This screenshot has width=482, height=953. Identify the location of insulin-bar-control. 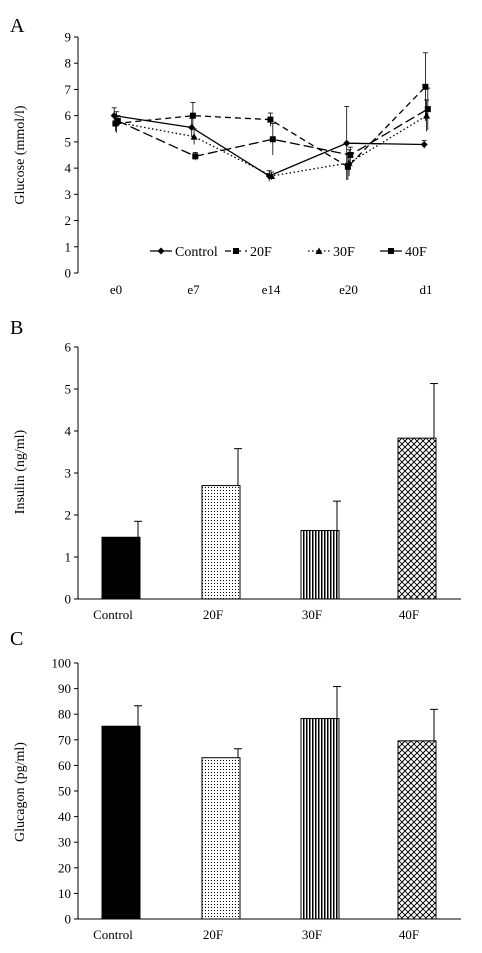
(121, 568).